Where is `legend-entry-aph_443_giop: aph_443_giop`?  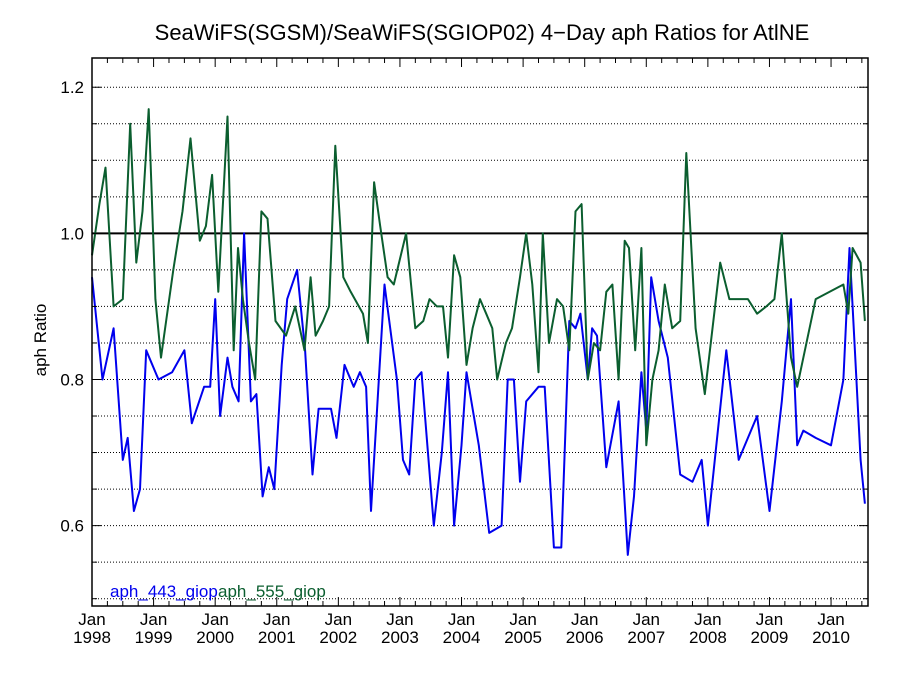
legend-entry-aph_443_giop: aph_443_giop is located at coordinates (164, 591).